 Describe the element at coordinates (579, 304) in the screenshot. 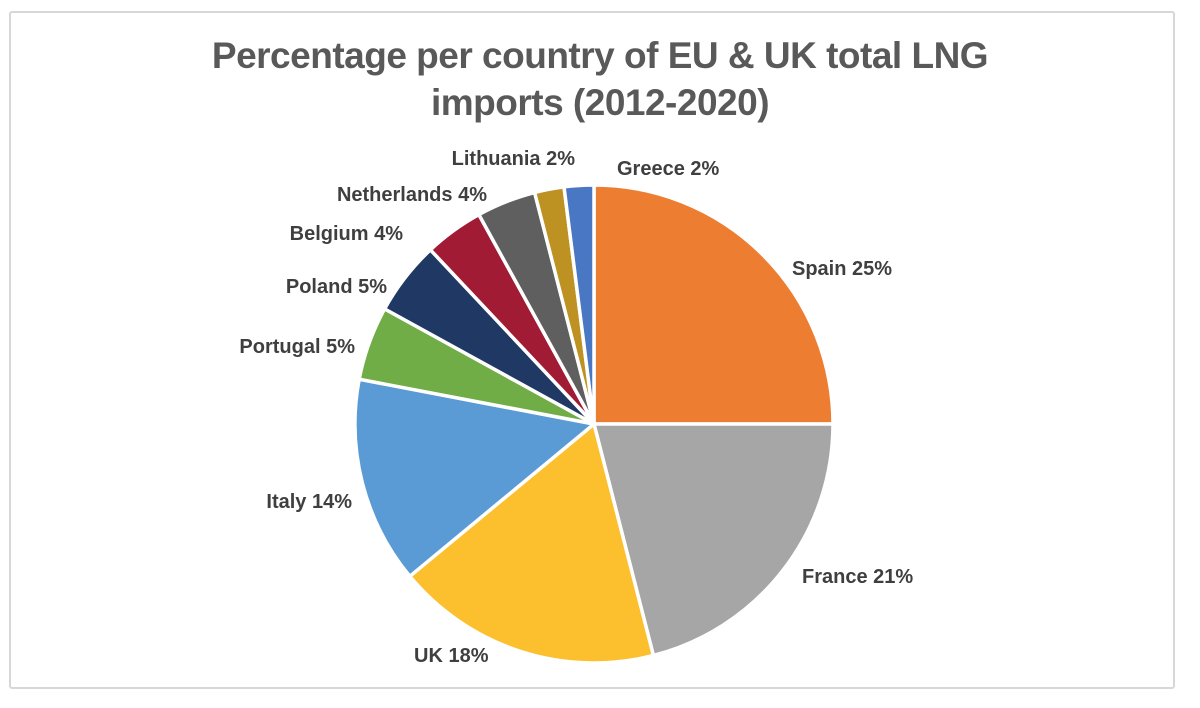

I see `pie-slice-greece` at that location.